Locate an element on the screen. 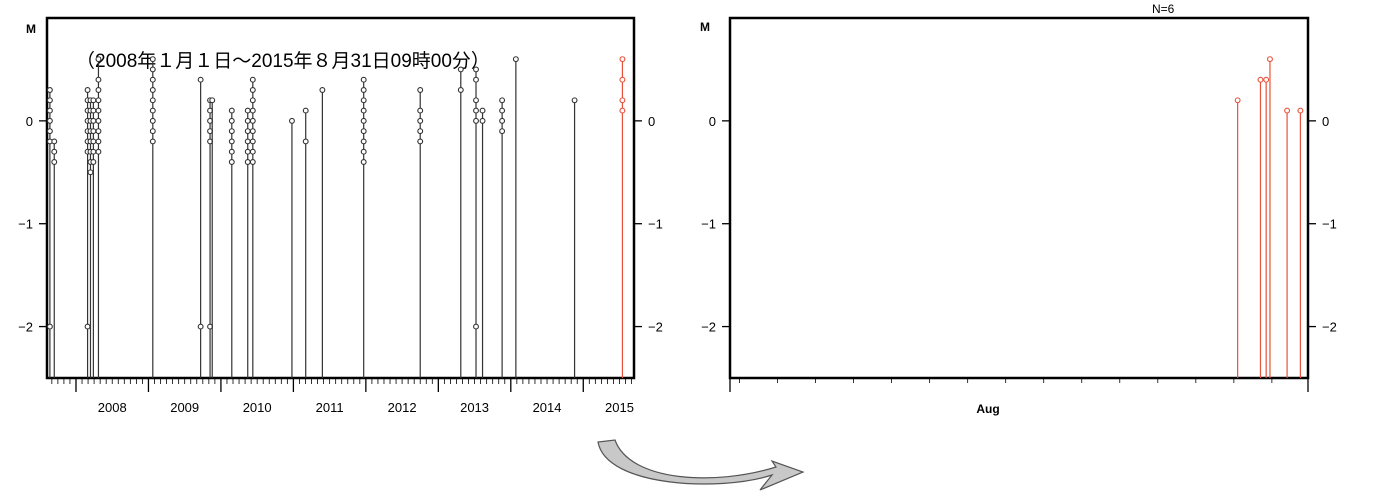 This screenshot has width=1374, height=500. y-tick-label: −2 is located at coordinates (25, 327).